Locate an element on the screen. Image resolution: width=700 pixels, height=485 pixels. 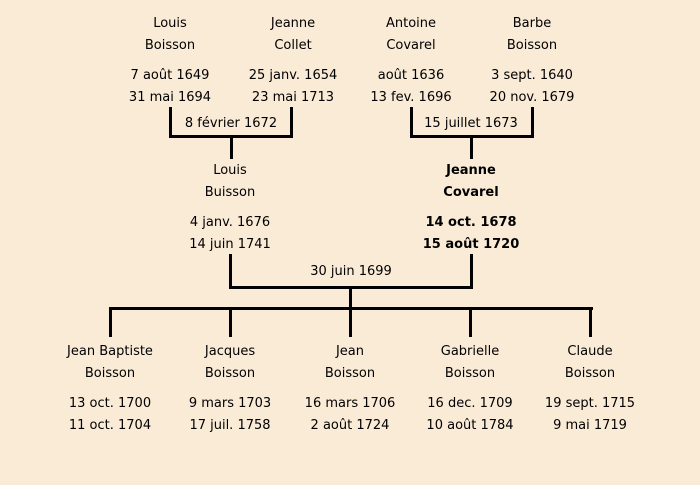
first-name: Antoine is located at coordinates (411, 23).